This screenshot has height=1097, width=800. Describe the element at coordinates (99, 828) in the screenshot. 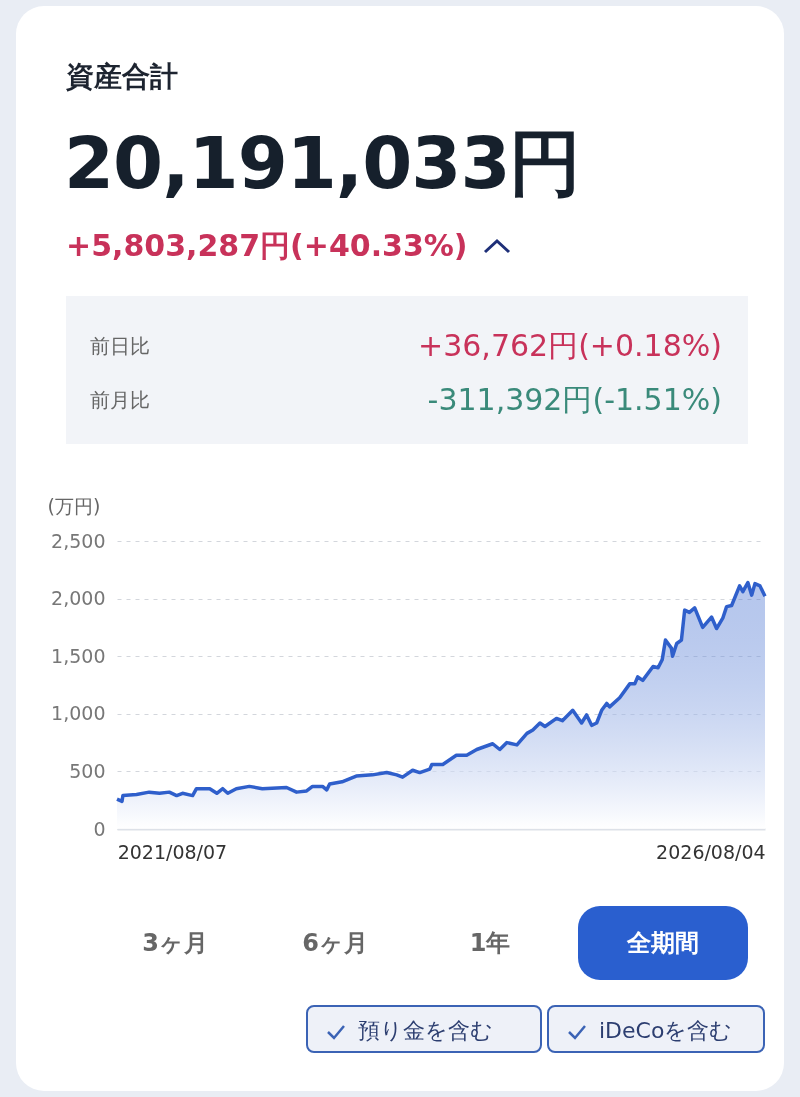

I see `y-tick-label: 0` at that location.